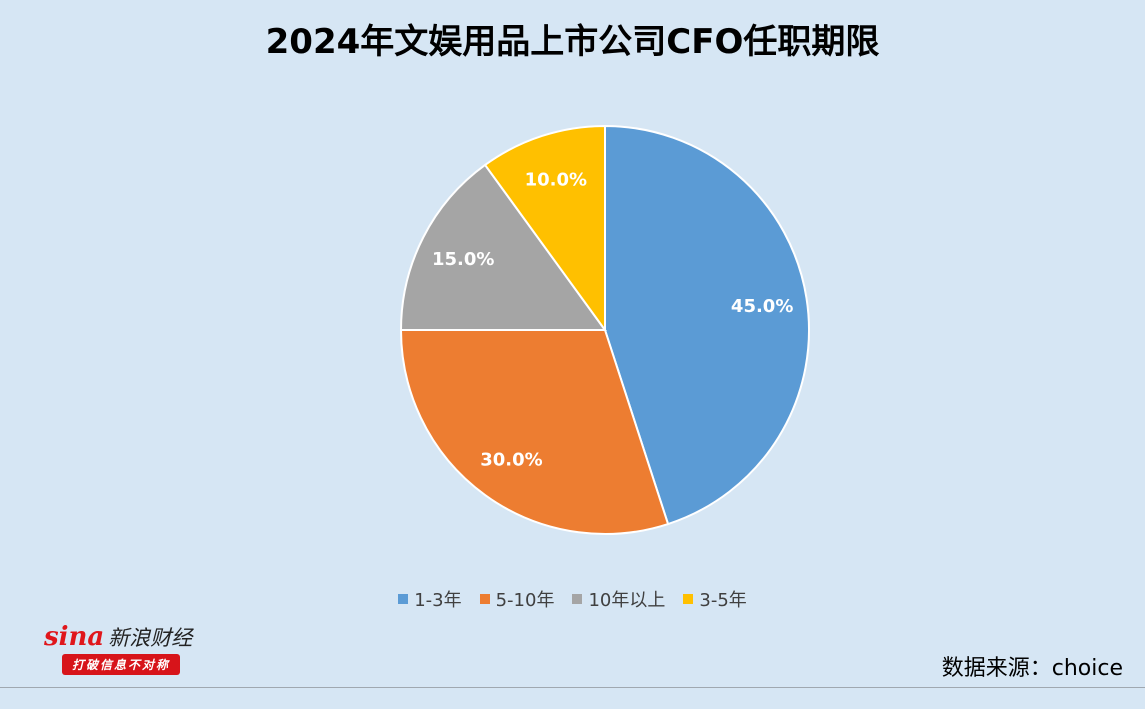  I want to click on legend-label: 3-5年, so click(723, 600).